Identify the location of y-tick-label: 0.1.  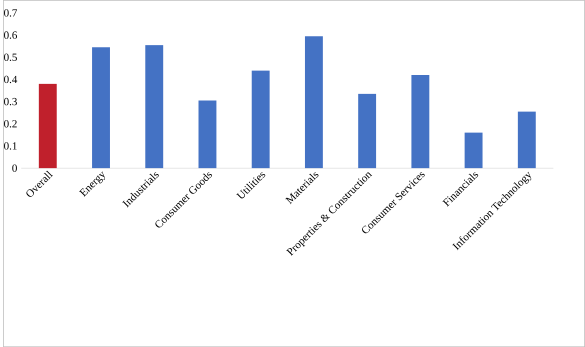
(10, 146).